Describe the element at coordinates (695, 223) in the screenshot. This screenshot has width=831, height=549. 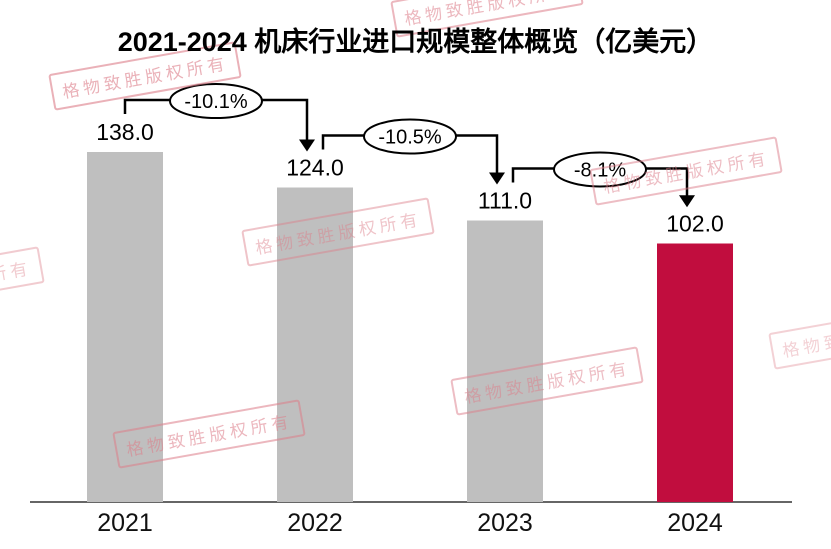
I see `value-label-2024: 102.0` at that location.